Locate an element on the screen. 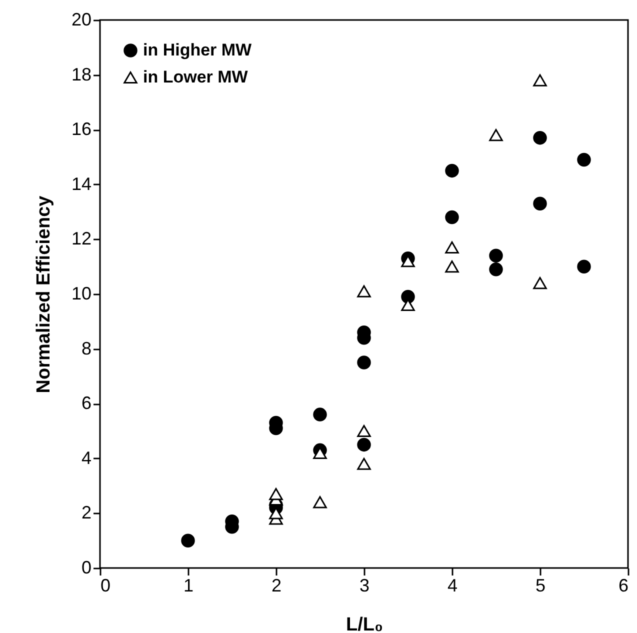 The width and height of the screenshot is (637, 633). x-tick-label: 6 is located at coordinates (623, 586).